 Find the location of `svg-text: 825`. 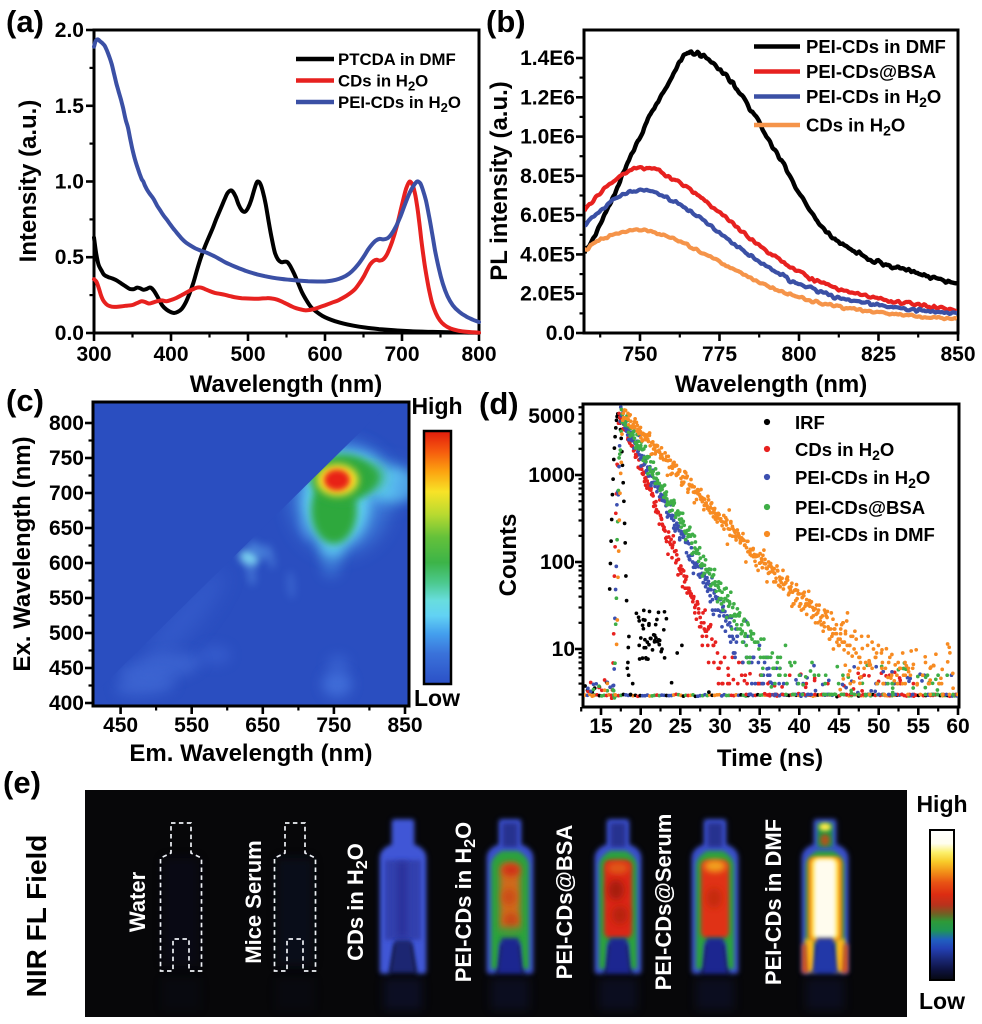

svg-text: 825 is located at coordinates (878, 354).